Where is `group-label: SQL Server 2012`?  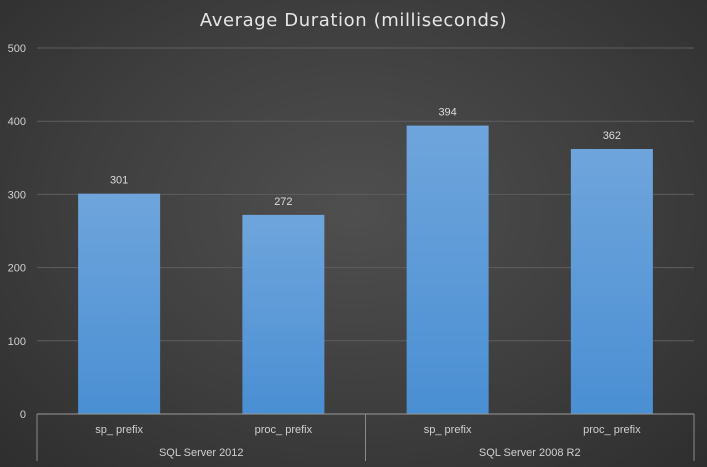
group-label: SQL Server 2012 is located at coordinates (201, 453).